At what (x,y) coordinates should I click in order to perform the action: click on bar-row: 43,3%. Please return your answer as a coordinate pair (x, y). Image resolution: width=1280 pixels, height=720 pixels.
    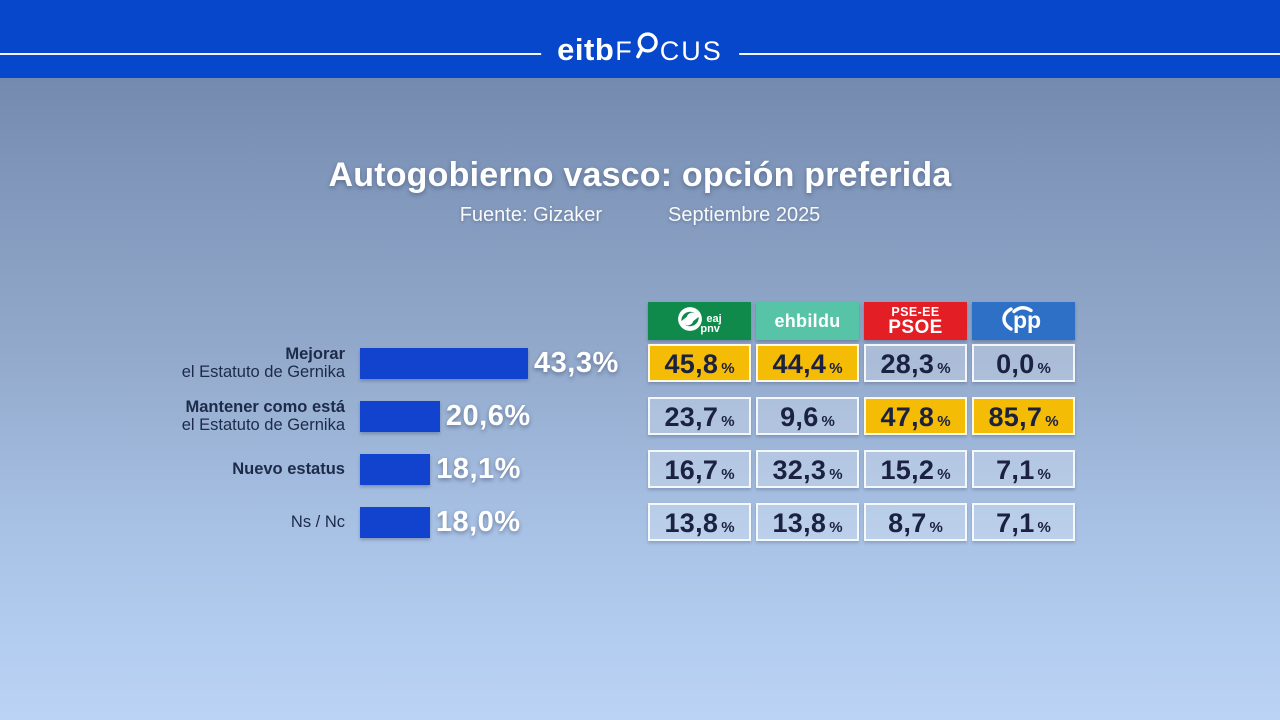
    Looking at the image, I should click on (489, 363).